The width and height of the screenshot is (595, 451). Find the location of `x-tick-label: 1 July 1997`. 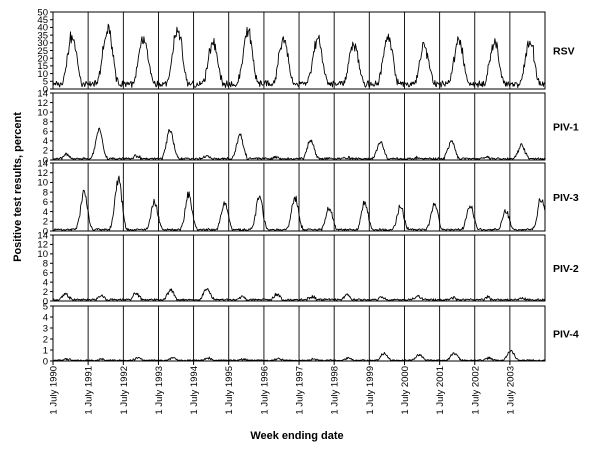

x-tick-label: 1 July 1997 is located at coordinates (300, 390).